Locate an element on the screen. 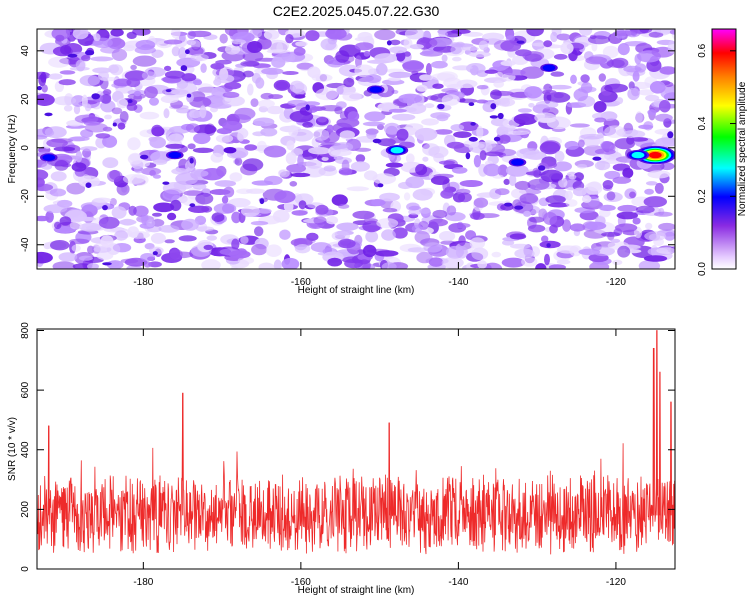 The width and height of the screenshot is (750, 600). y-tick-label: 400 is located at coordinates (25, 449).